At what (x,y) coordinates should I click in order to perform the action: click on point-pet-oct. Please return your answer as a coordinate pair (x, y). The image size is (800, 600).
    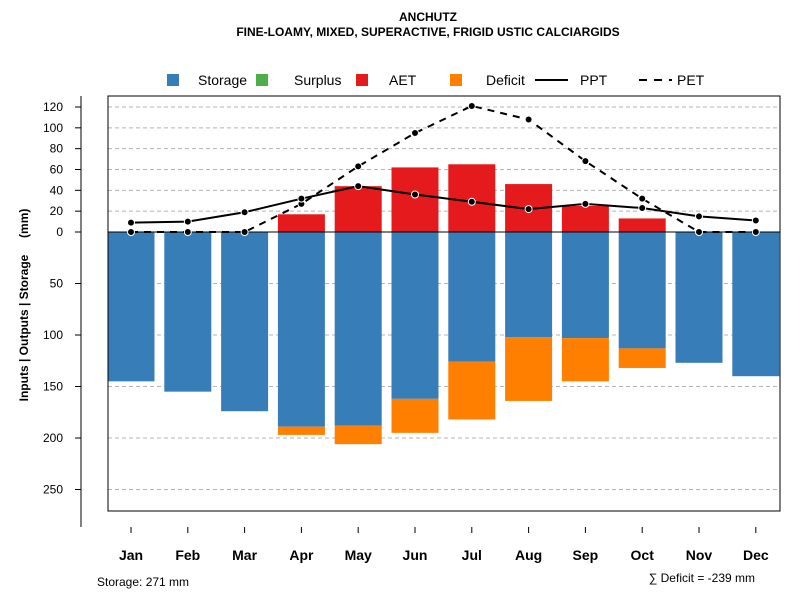
    Looking at the image, I should click on (642, 198).